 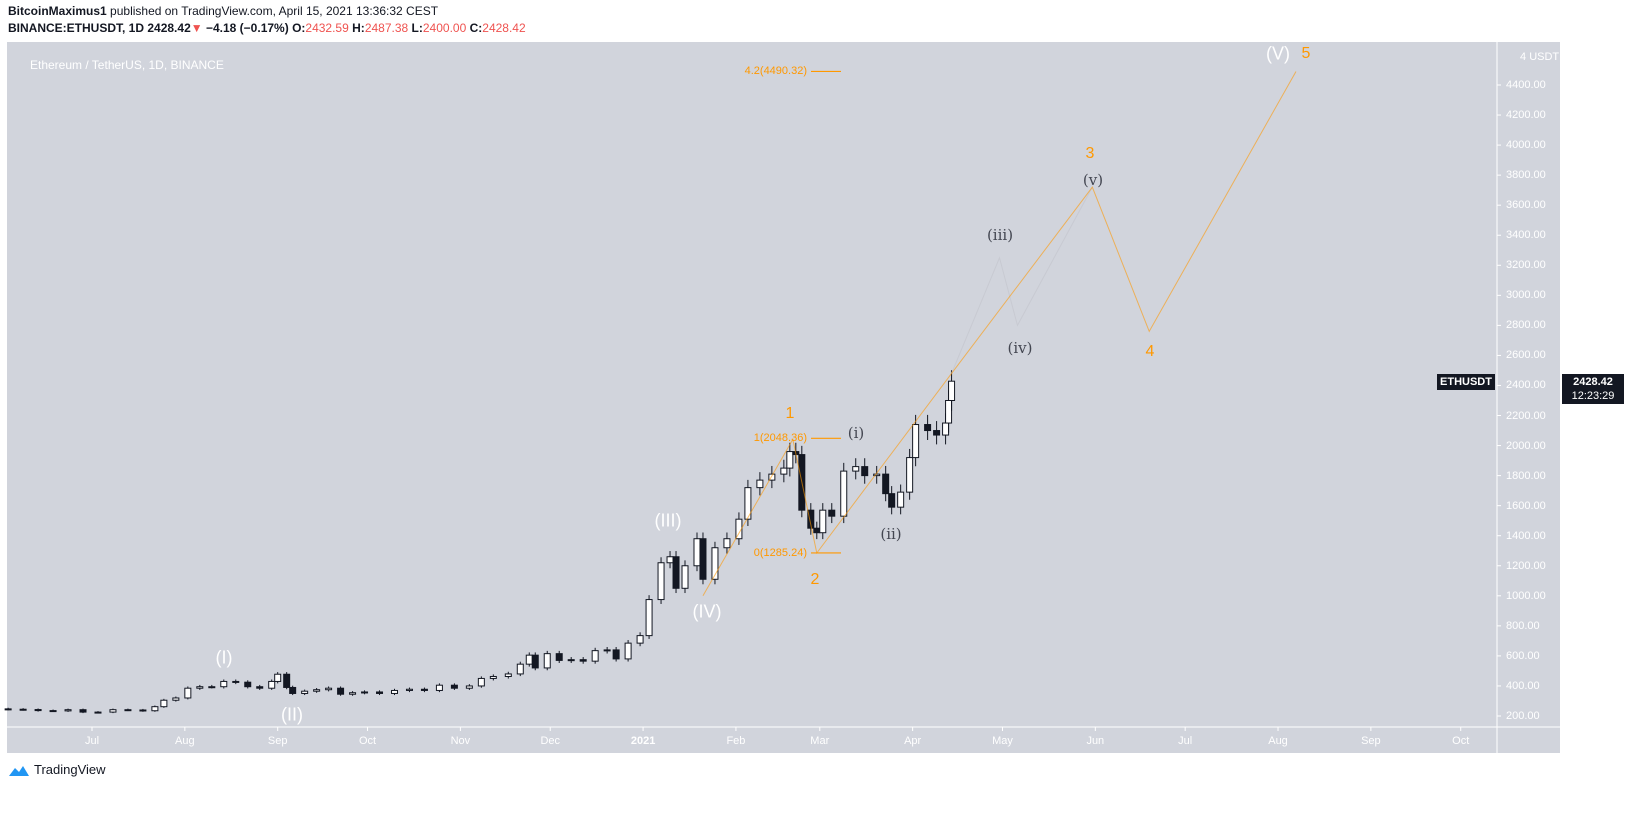 What do you see at coordinates (856, 433) in the screenshot?
I see `wave-label-i: (i)` at bounding box center [856, 433].